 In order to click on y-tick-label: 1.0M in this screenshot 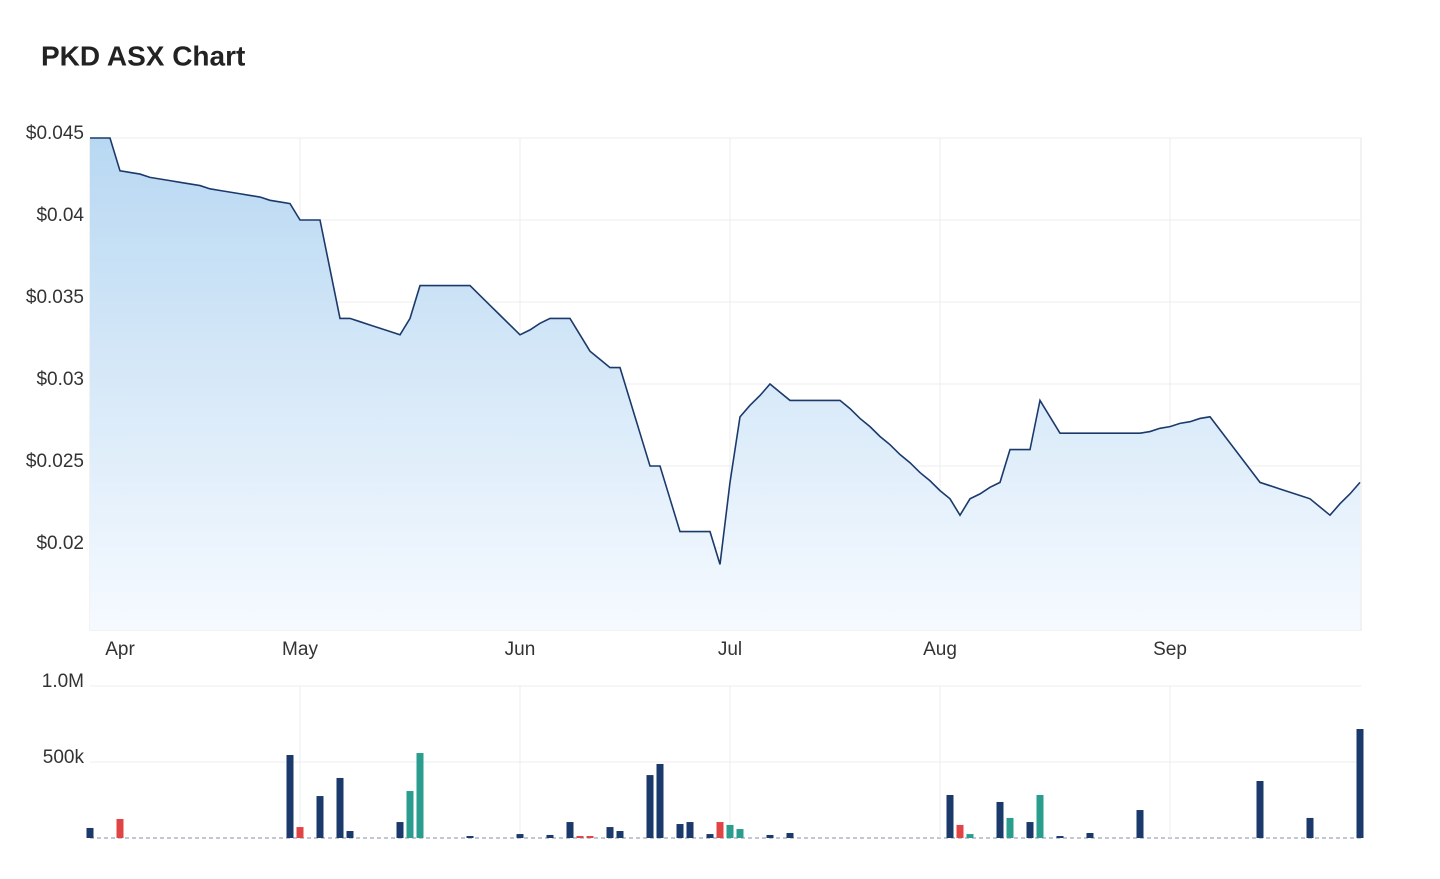, I will do `click(63, 681)`.